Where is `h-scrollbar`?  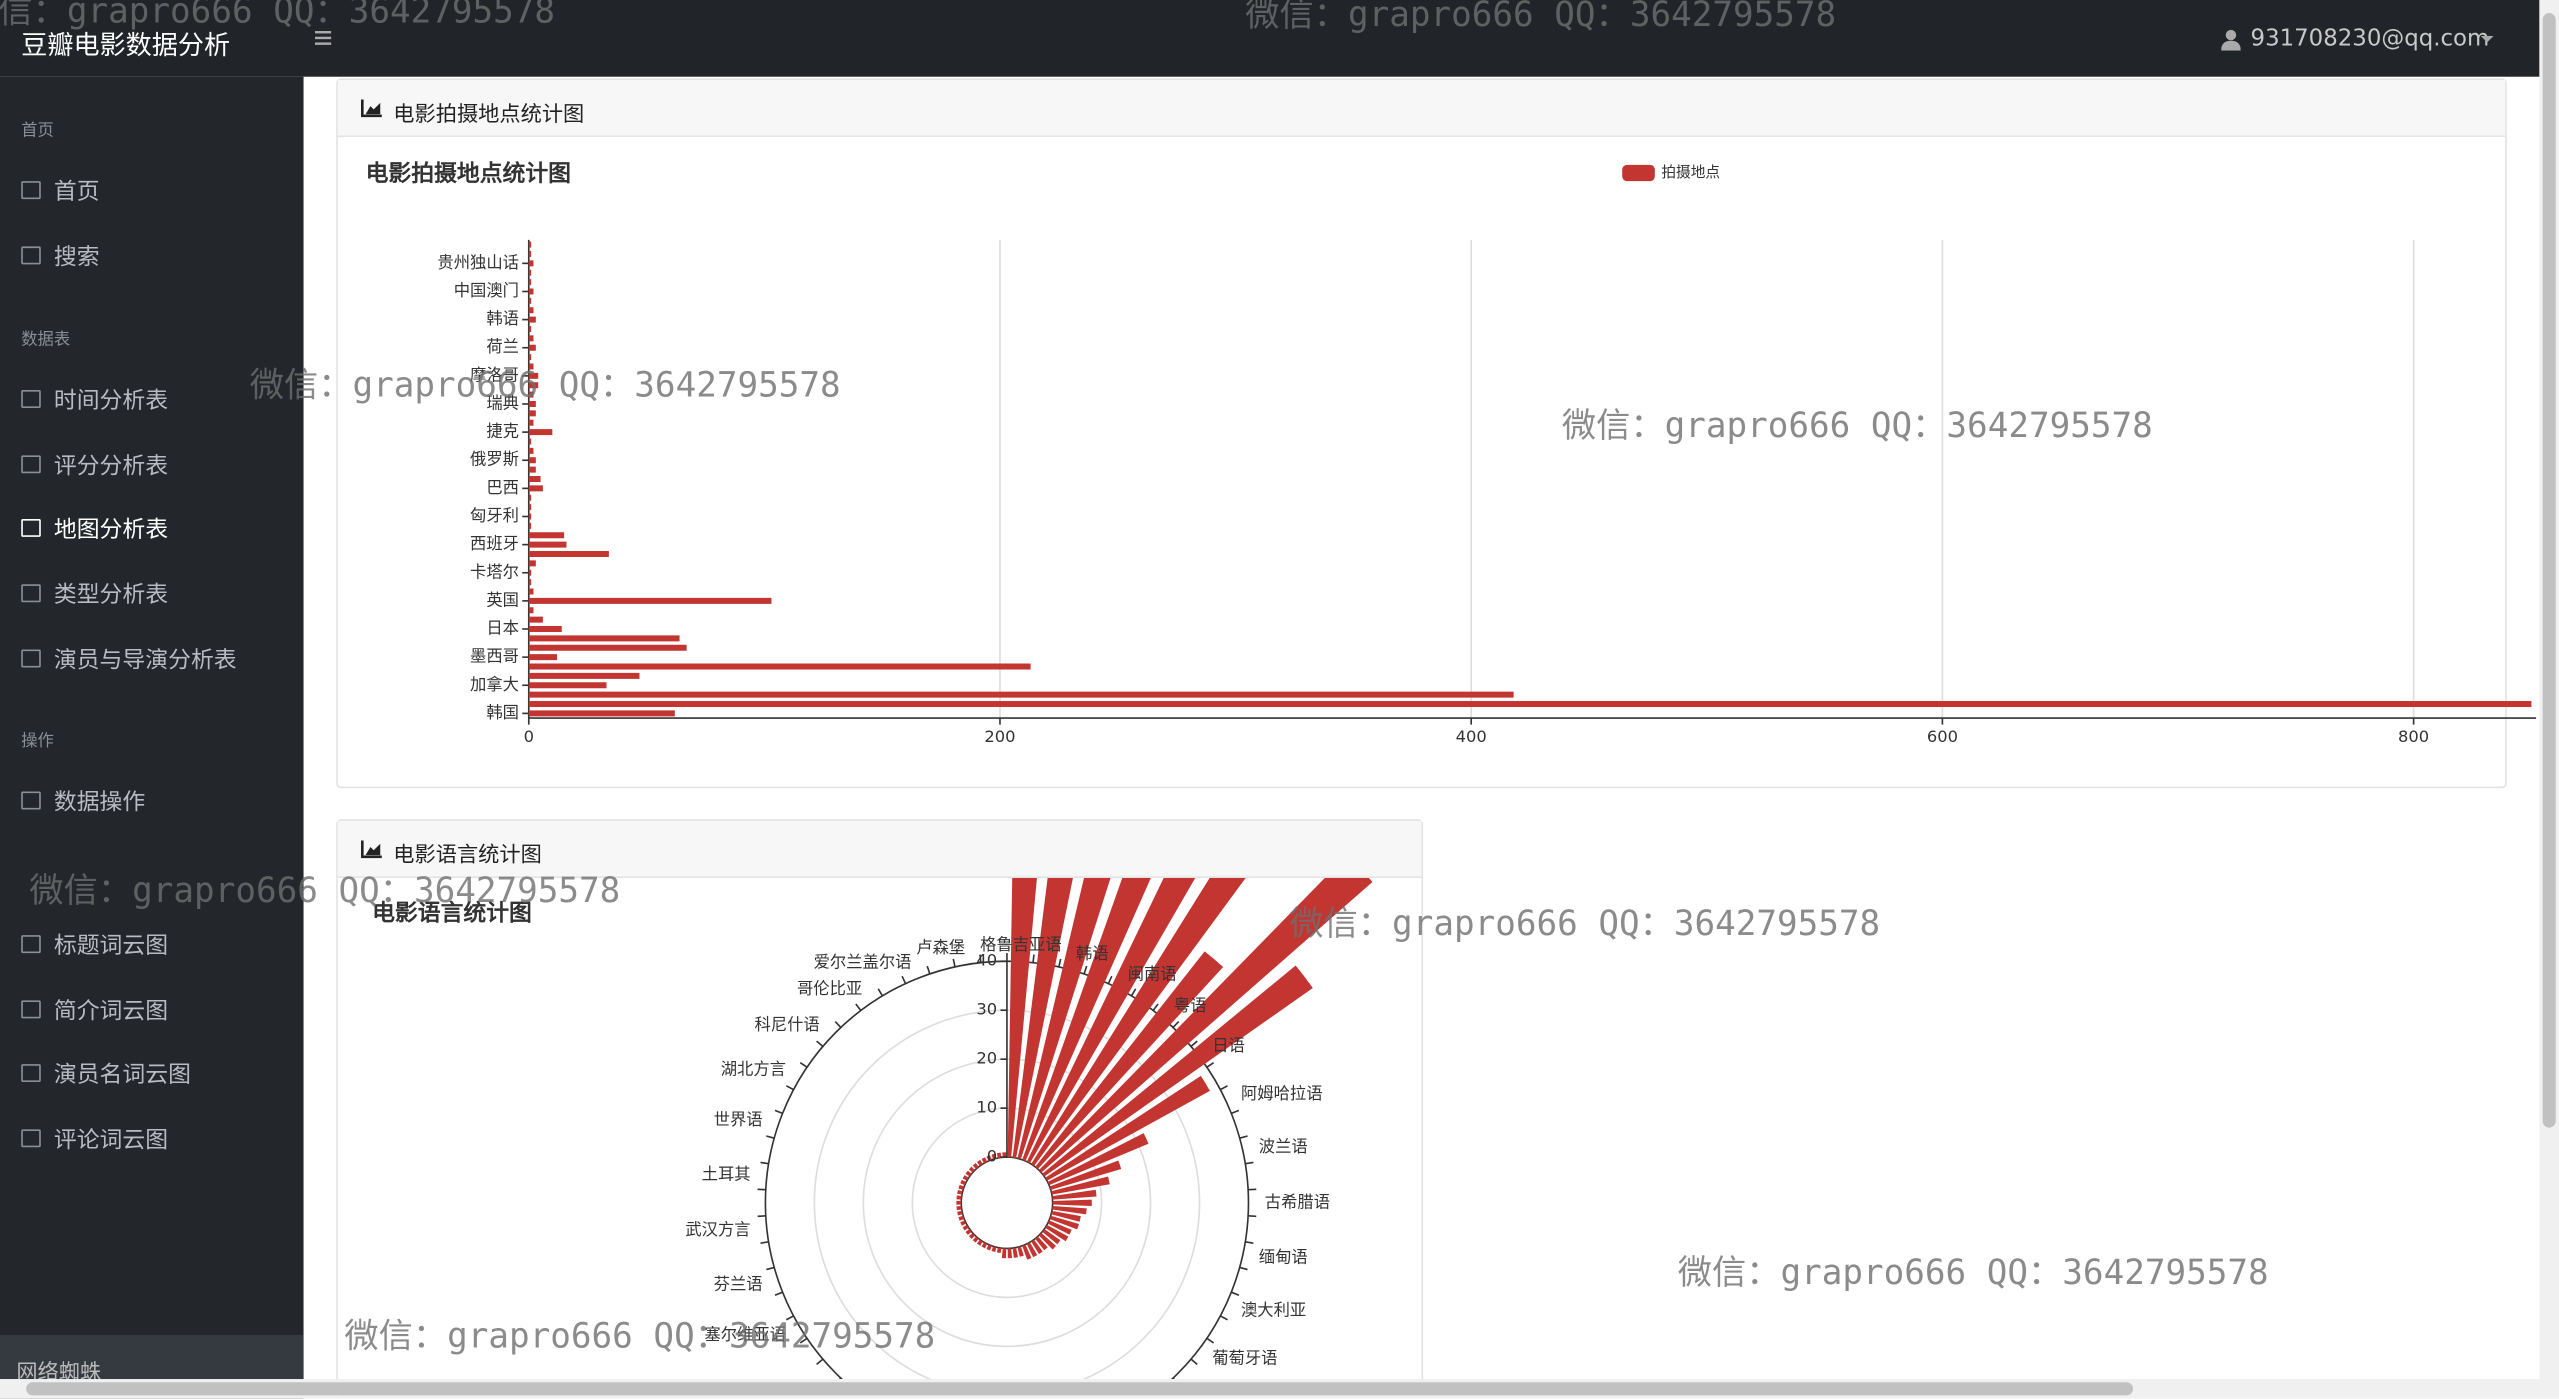
h-scrollbar is located at coordinates (1279, 1389).